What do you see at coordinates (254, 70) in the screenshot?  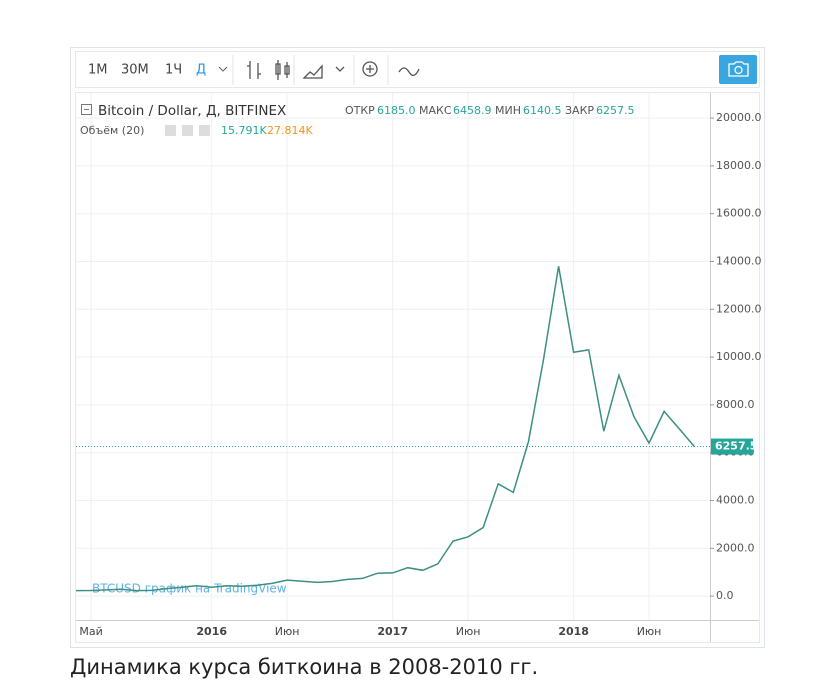 I see `bars-icon` at bounding box center [254, 70].